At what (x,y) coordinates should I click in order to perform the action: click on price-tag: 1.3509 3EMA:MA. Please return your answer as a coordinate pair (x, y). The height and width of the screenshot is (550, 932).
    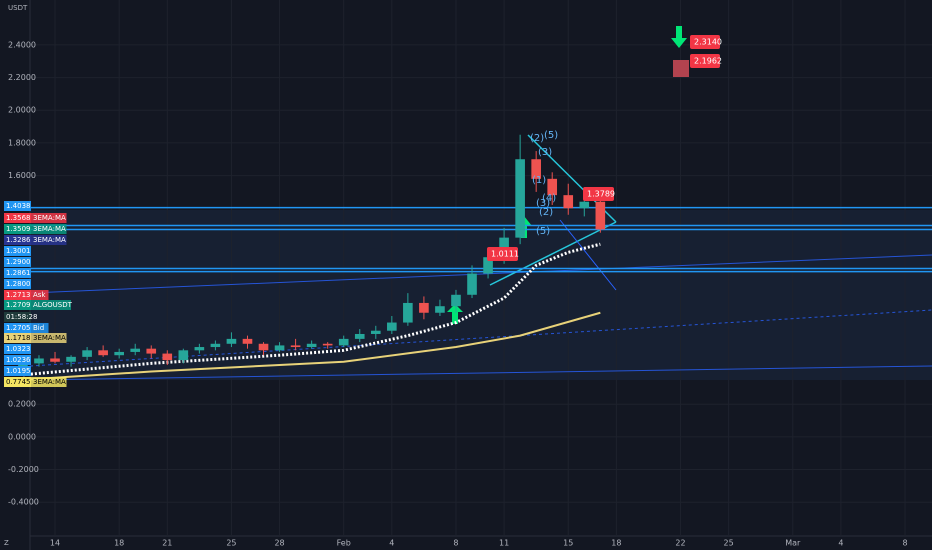
    Looking at the image, I should click on (35, 229).